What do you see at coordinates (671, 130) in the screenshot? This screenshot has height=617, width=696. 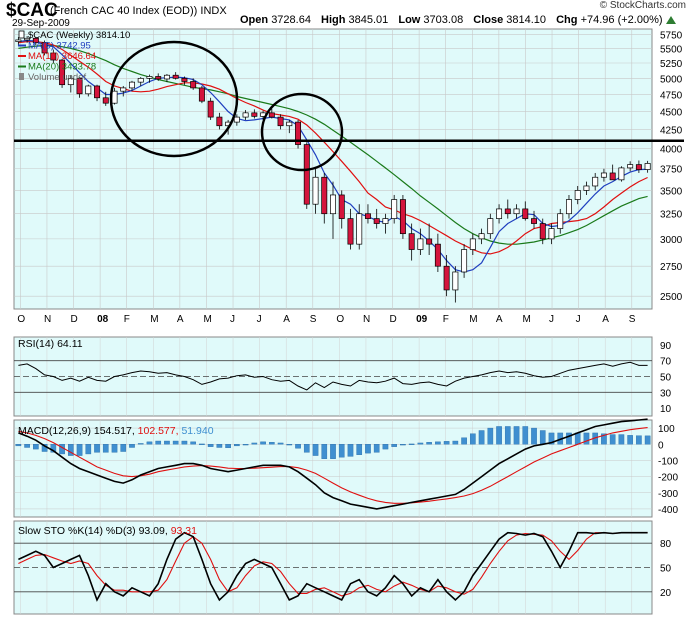 I see `y-tick-label: 4250` at bounding box center [671, 130].